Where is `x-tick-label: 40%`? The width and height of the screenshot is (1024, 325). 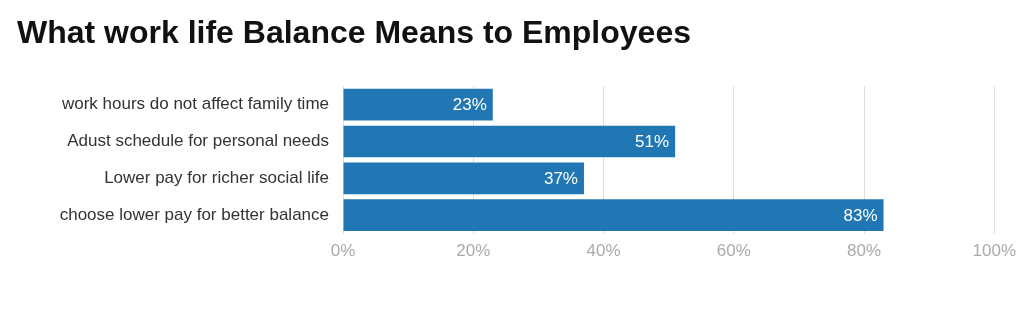 x-tick-label: 40% is located at coordinates (603, 251).